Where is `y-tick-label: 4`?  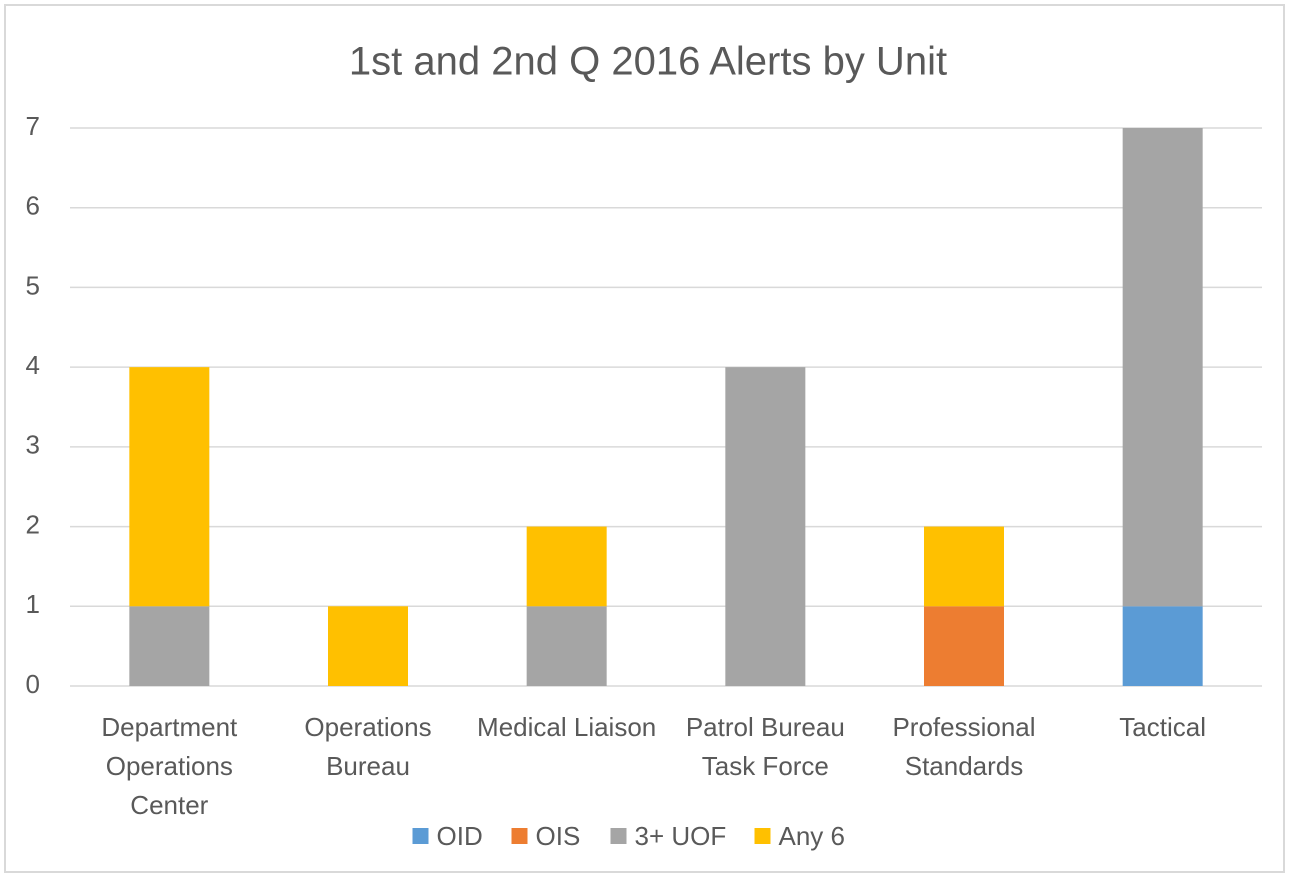 y-tick-label: 4 is located at coordinates (33, 365).